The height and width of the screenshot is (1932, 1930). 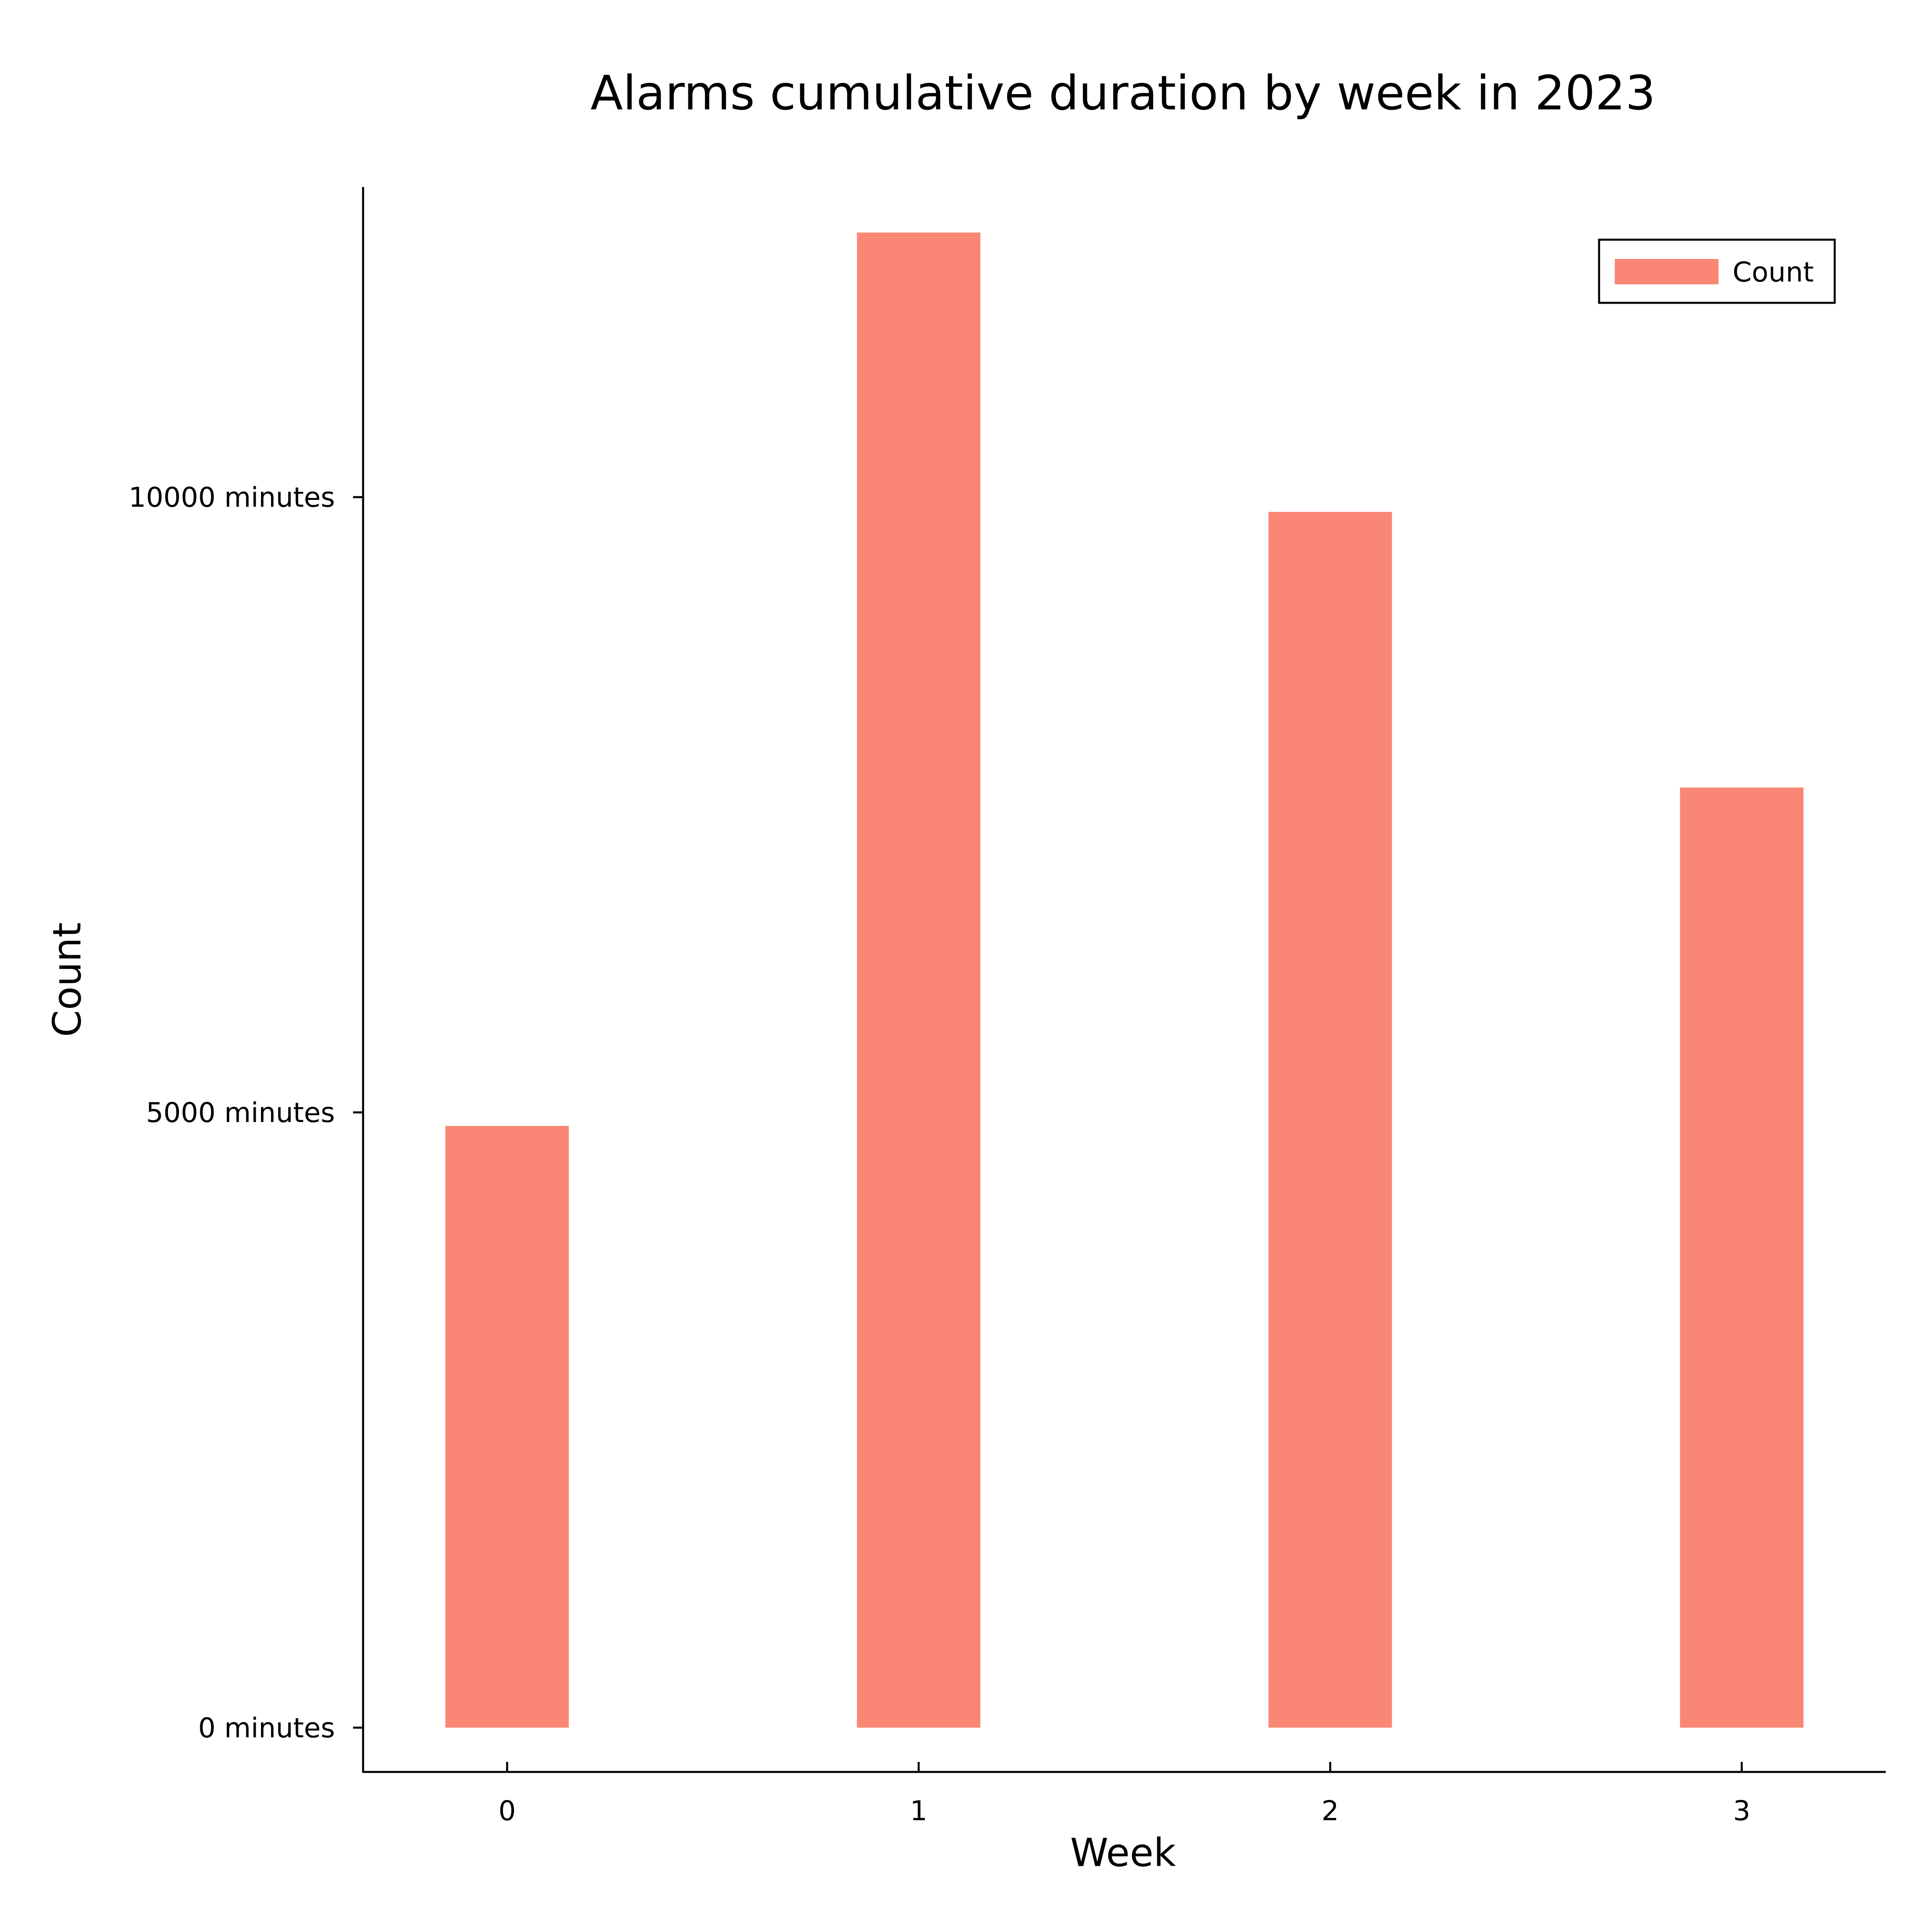 What do you see at coordinates (507, 1811) in the screenshot?
I see `x-tick-label: 0` at bounding box center [507, 1811].